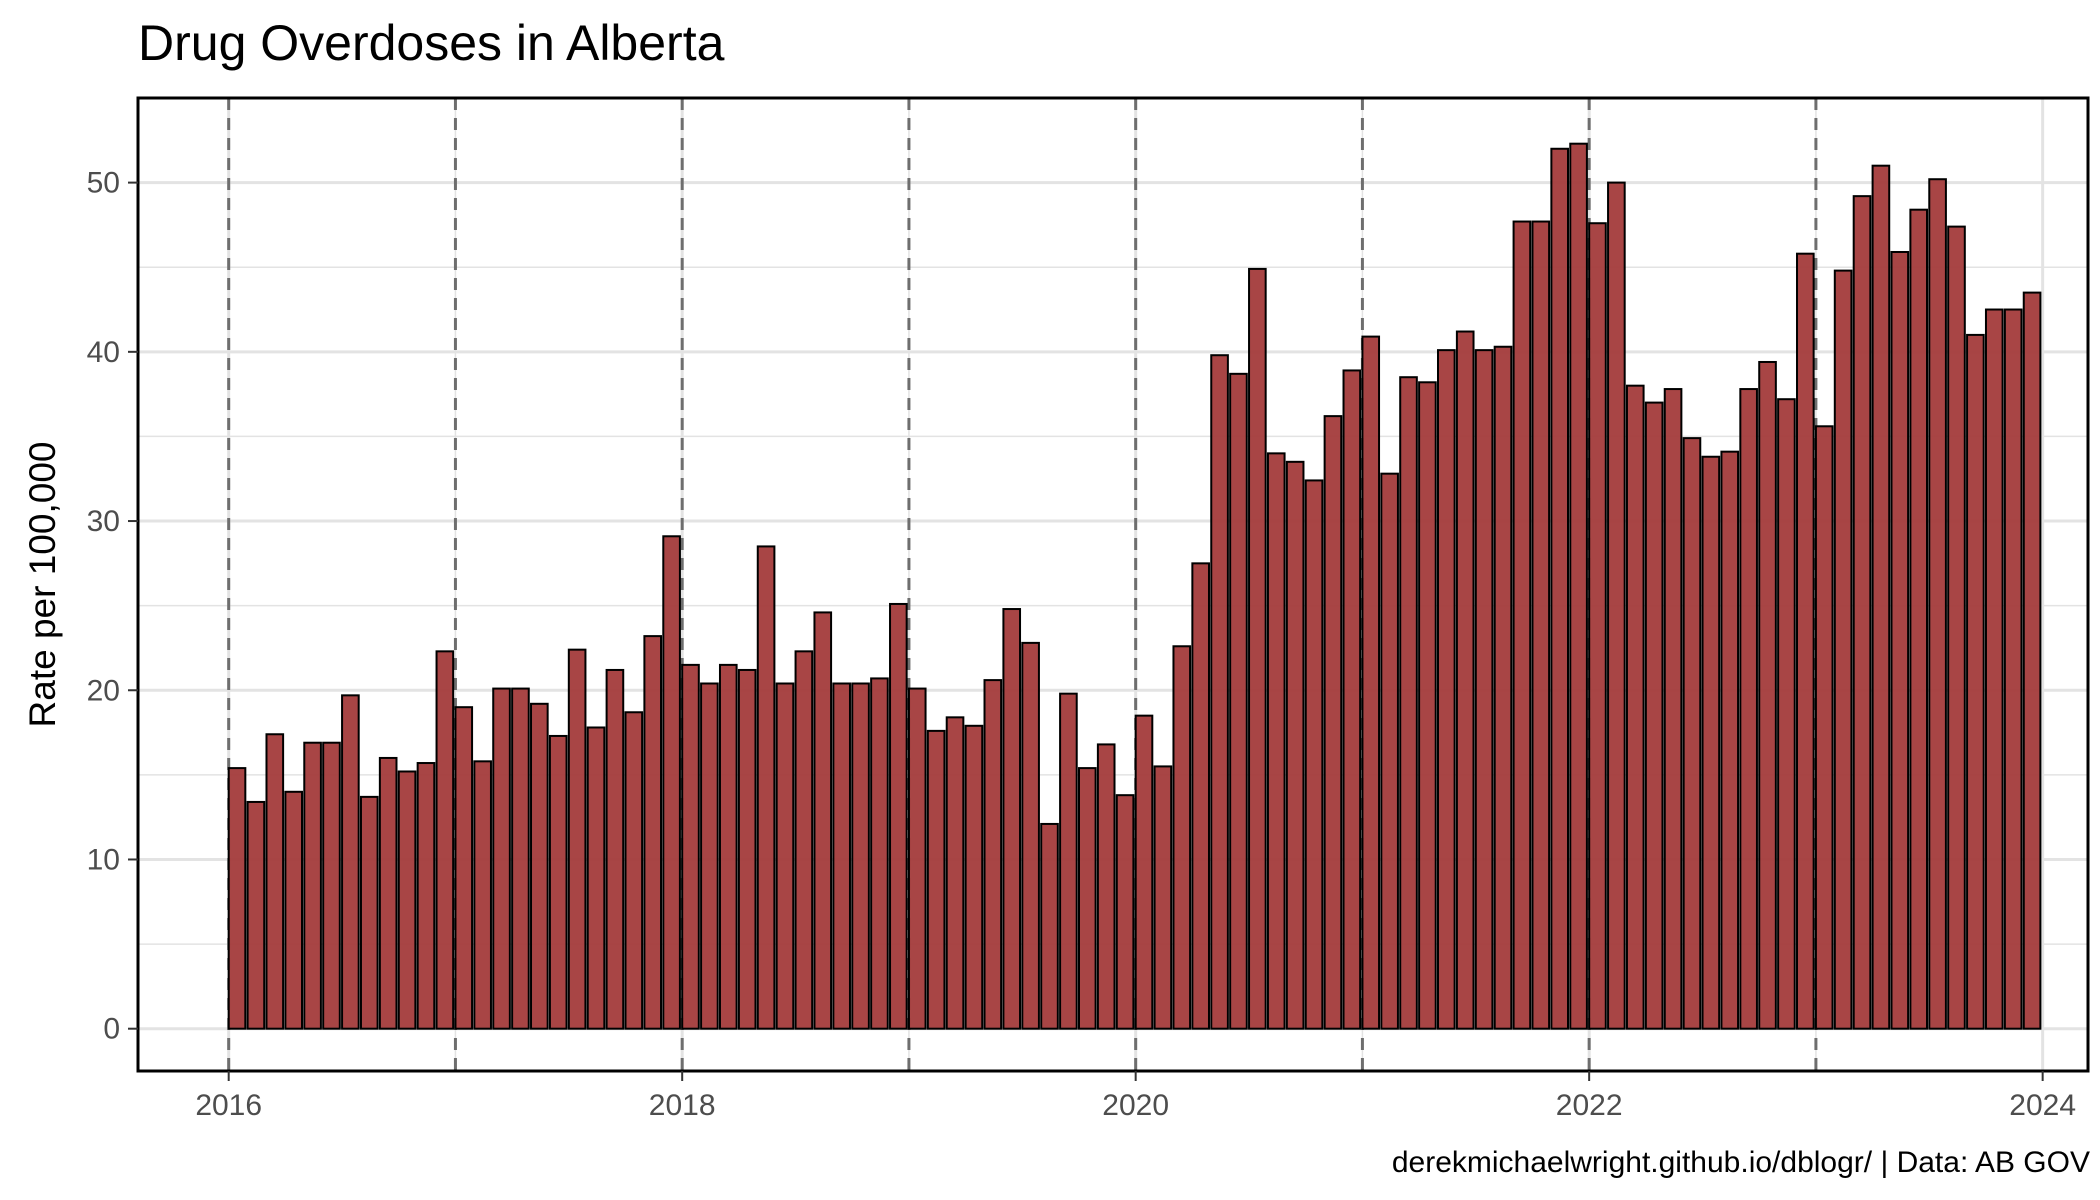 The width and height of the screenshot is (2100, 1200). What do you see at coordinates (1135, 1105) in the screenshot?
I see `x-tick-label: 2020` at bounding box center [1135, 1105].